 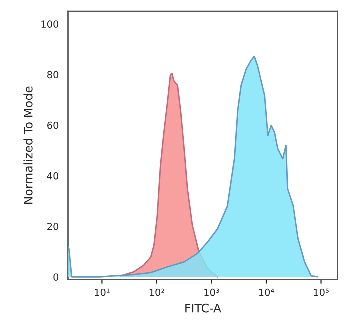 I want to click on x-axis-title: FITC-A, so click(x=204, y=308).